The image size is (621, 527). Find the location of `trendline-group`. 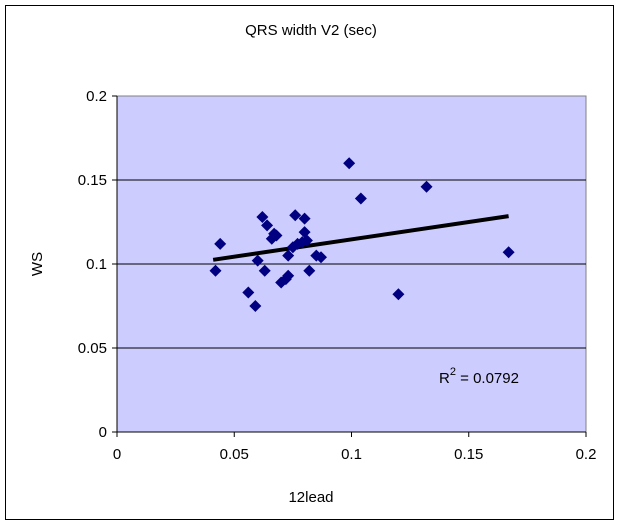

trendline-group is located at coordinates (360, 238).